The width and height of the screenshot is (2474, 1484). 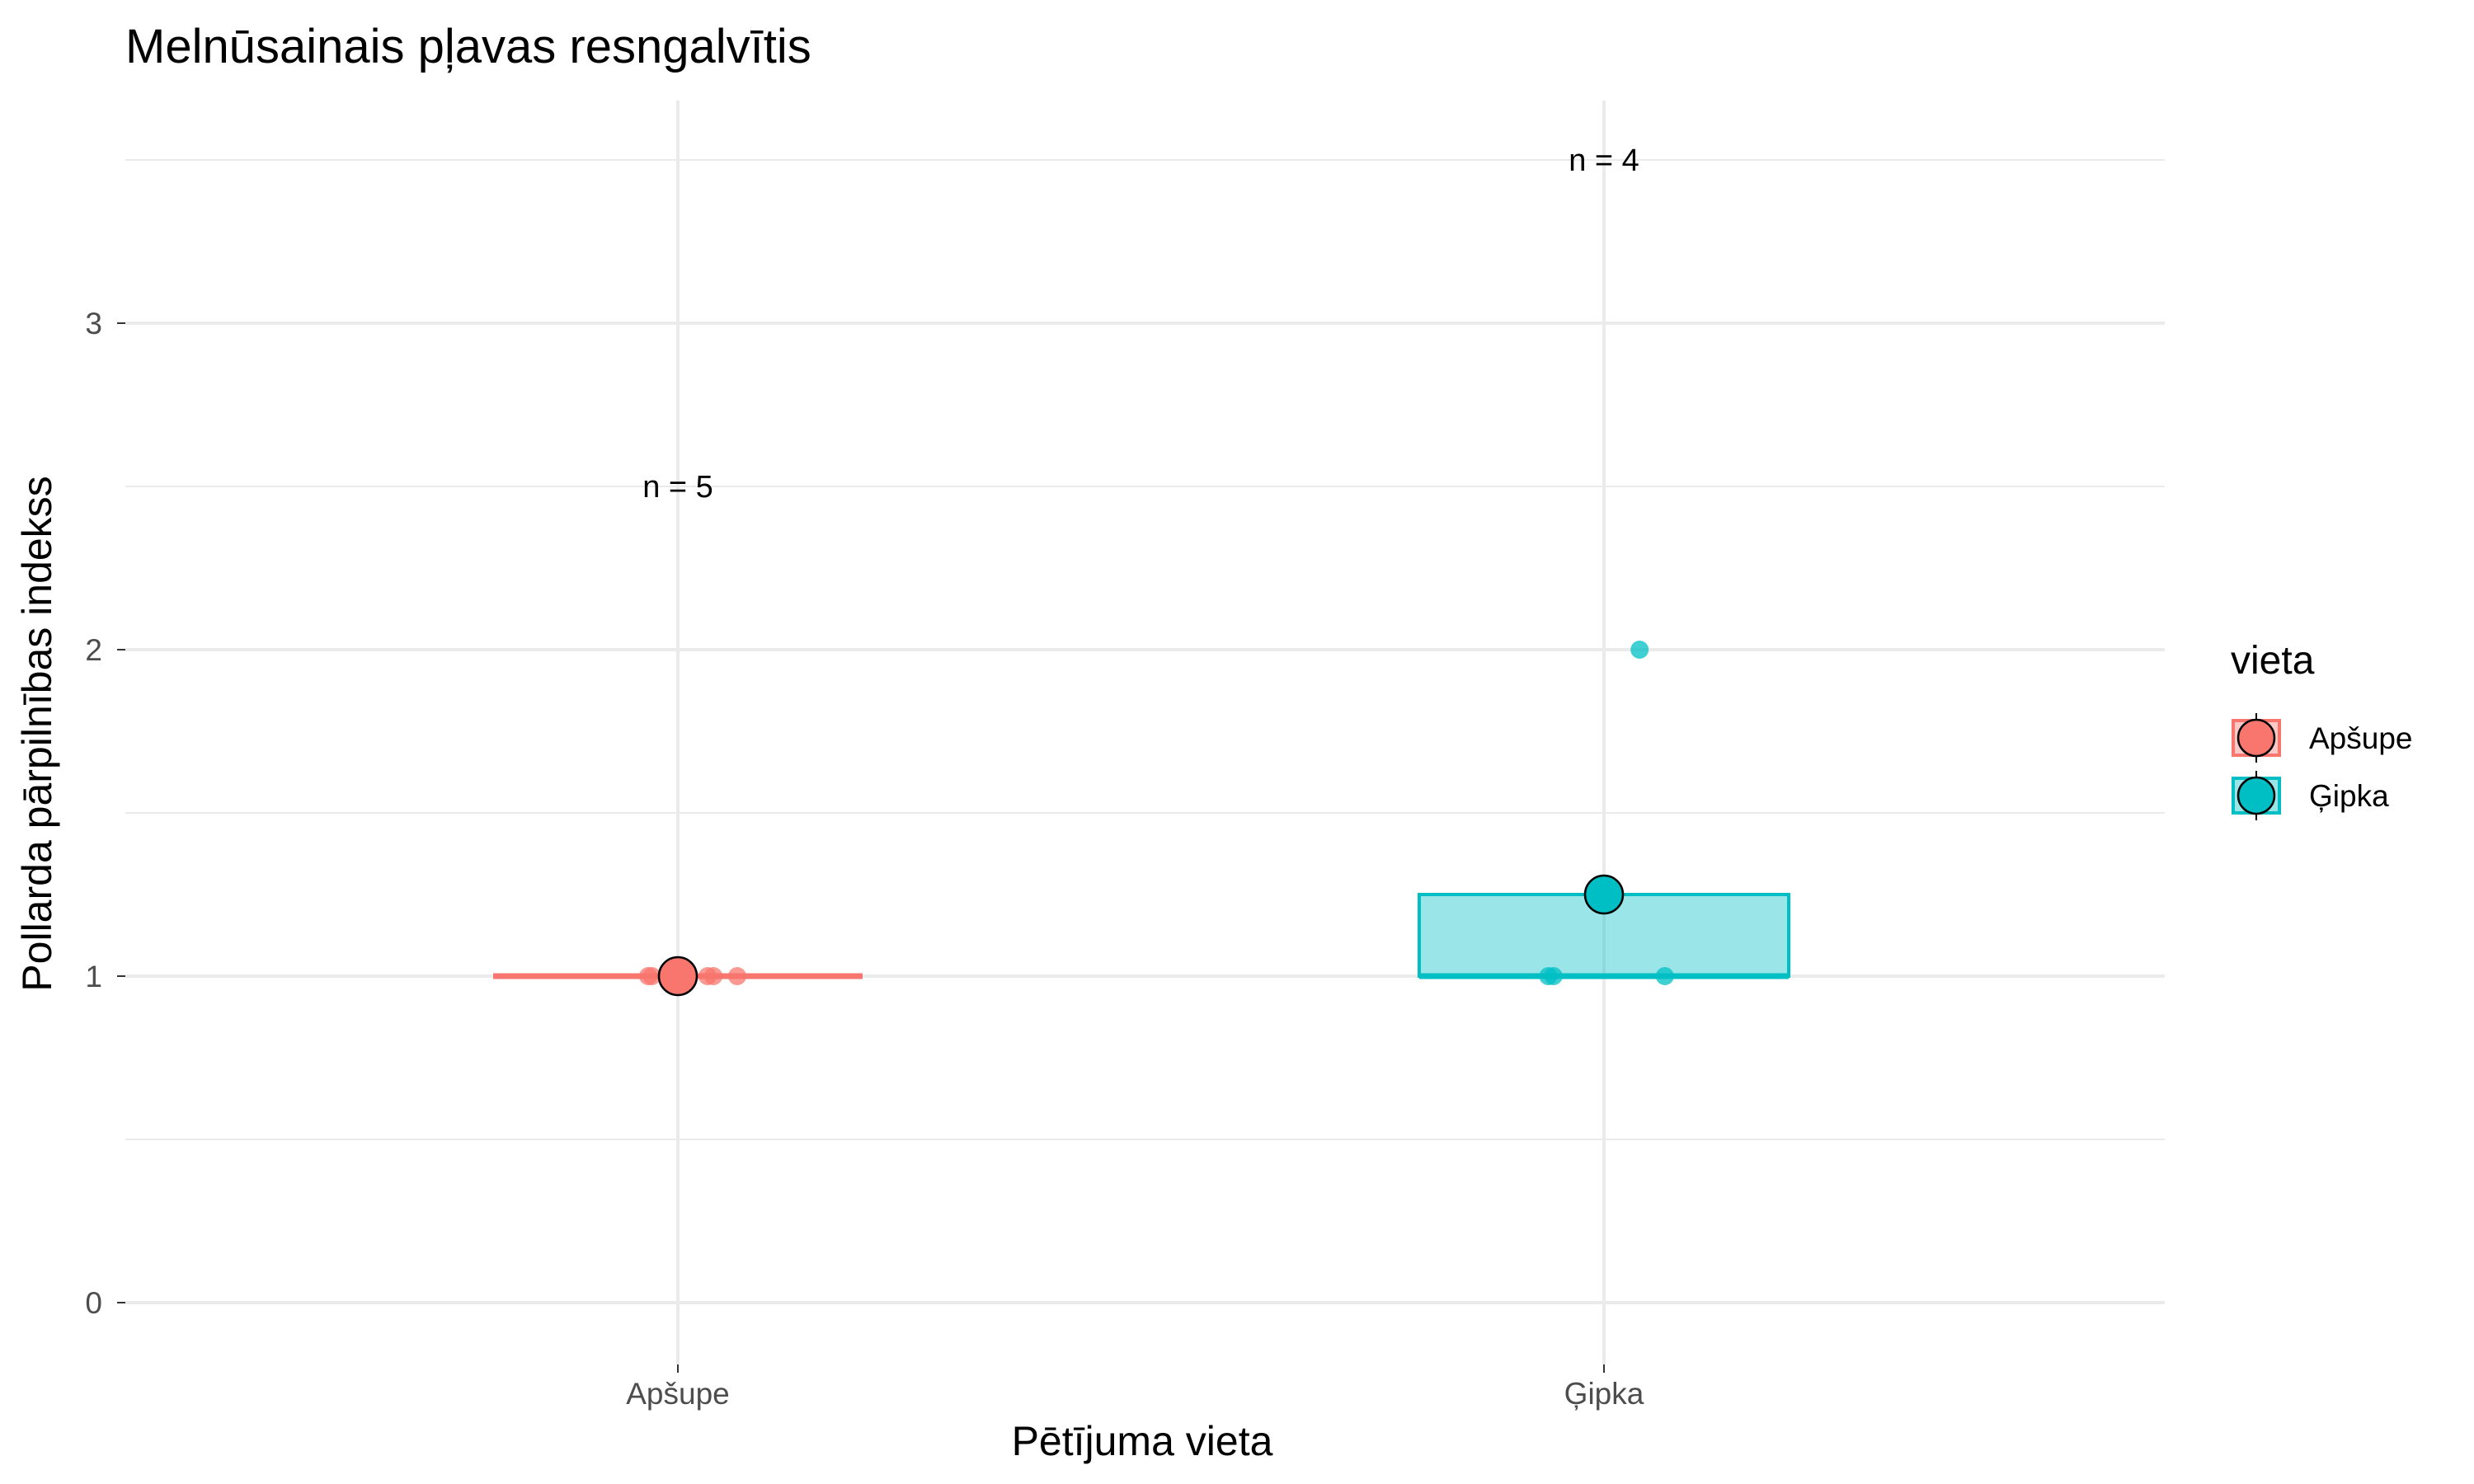 I want to click on legend-label: Apšupe, so click(x=2361, y=738).